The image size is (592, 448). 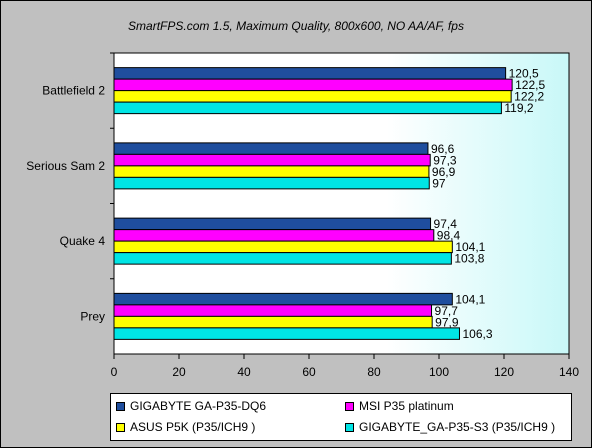 What do you see at coordinates (179, 372) in the screenshot?
I see `x-tick-label: 20` at bounding box center [179, 372].